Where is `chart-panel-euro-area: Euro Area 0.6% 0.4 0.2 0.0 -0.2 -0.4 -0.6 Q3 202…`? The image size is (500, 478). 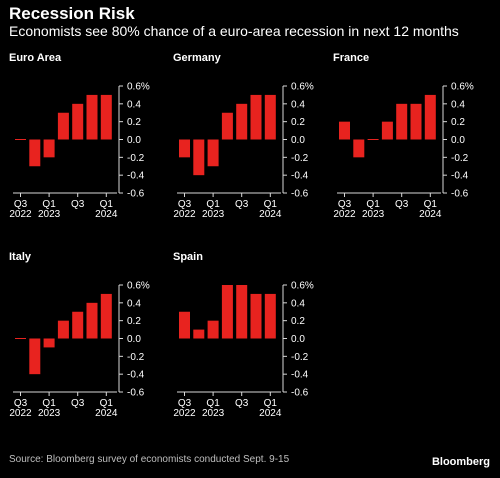
chart-panel-euro-area: Euro Area 0.6% 0.4 0.2 0.0 -0.2 -0.4 -0.6 Q3 202… is located at coordinates (84, 139).